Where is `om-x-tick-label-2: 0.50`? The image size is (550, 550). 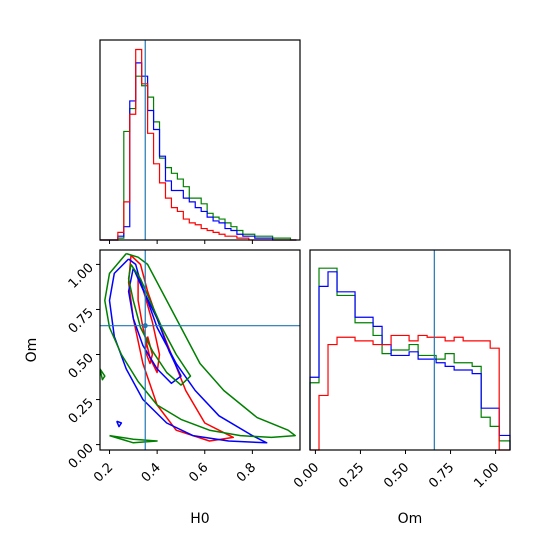
om-x-tick-label-2: 0.50 is located at coordinates (396, 475).